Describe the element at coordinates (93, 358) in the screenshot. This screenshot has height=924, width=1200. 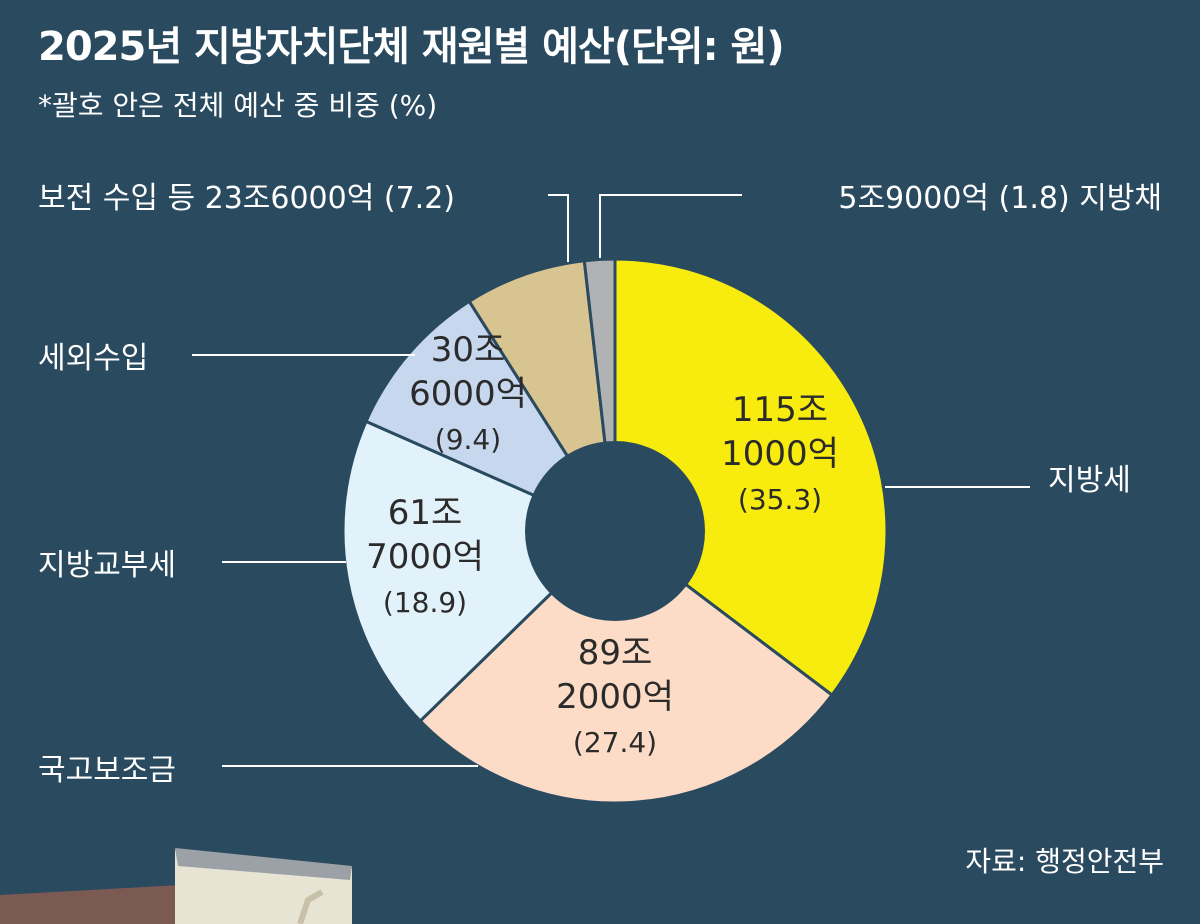
I see `category-label-3: 세외수입` at that location.